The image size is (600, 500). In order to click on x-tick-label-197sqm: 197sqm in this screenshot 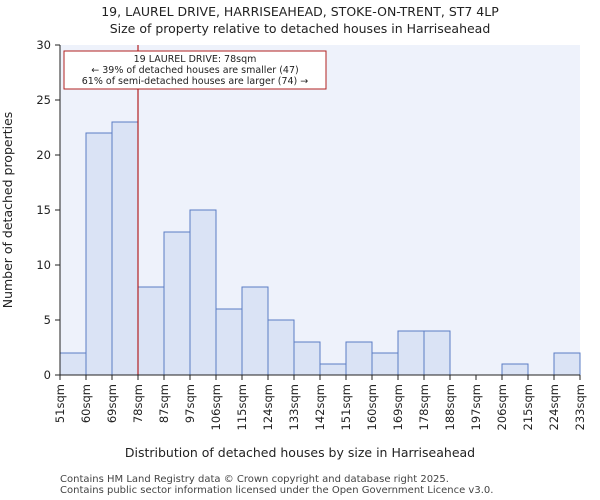, I will do `click(476, 407)`.